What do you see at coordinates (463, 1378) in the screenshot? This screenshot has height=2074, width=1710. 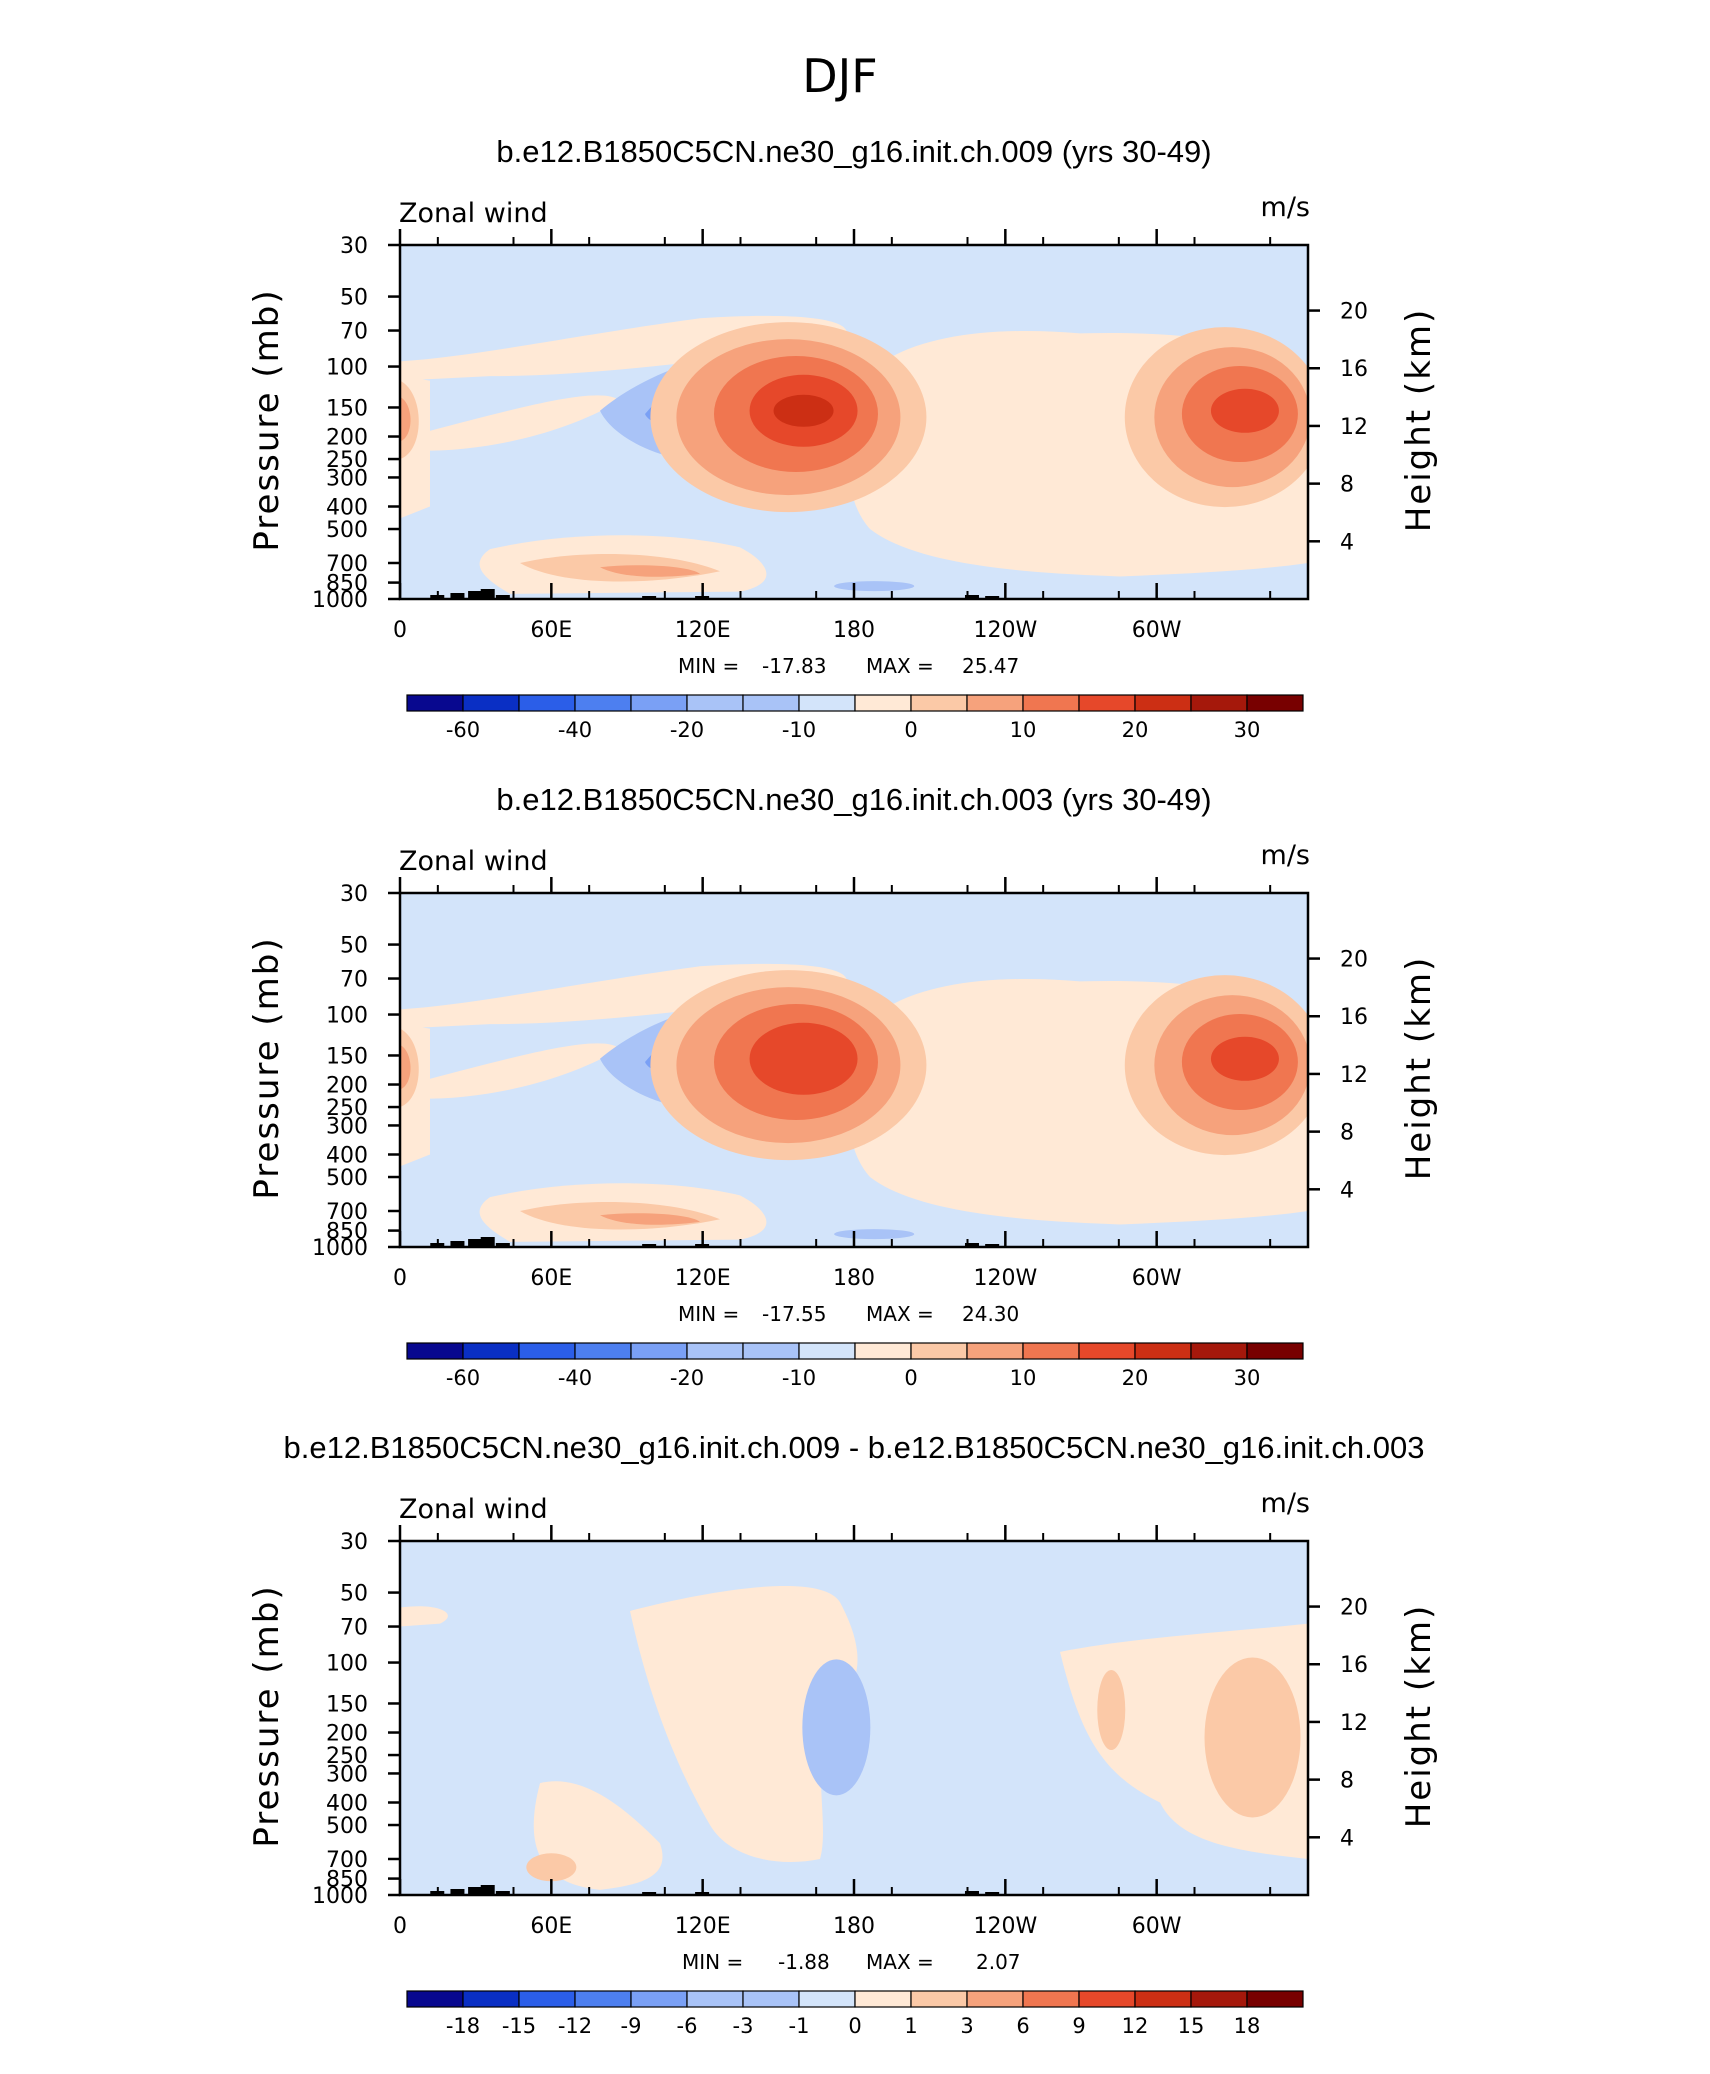 I see `colorbar-label: -60` at bounding box center [463, 1378].